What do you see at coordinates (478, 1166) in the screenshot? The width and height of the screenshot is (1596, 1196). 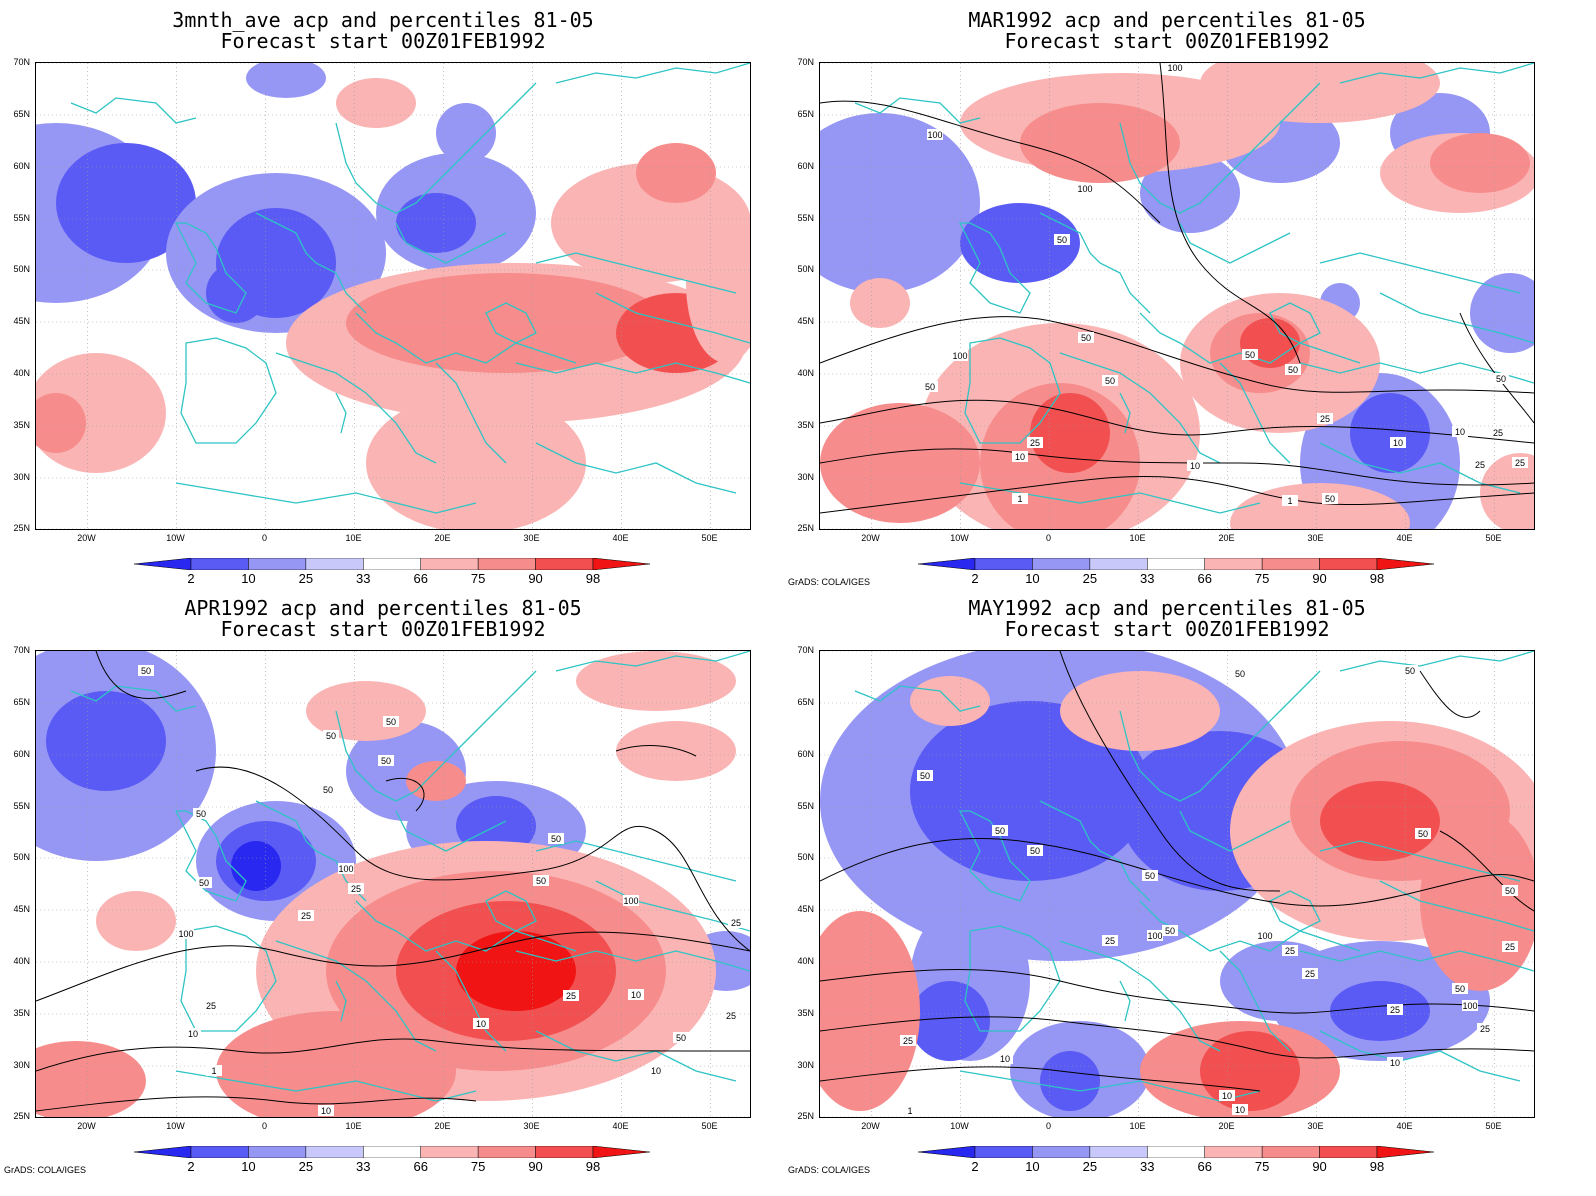 I see `colorbar-label: 75` at bounding box center [478, 1166].